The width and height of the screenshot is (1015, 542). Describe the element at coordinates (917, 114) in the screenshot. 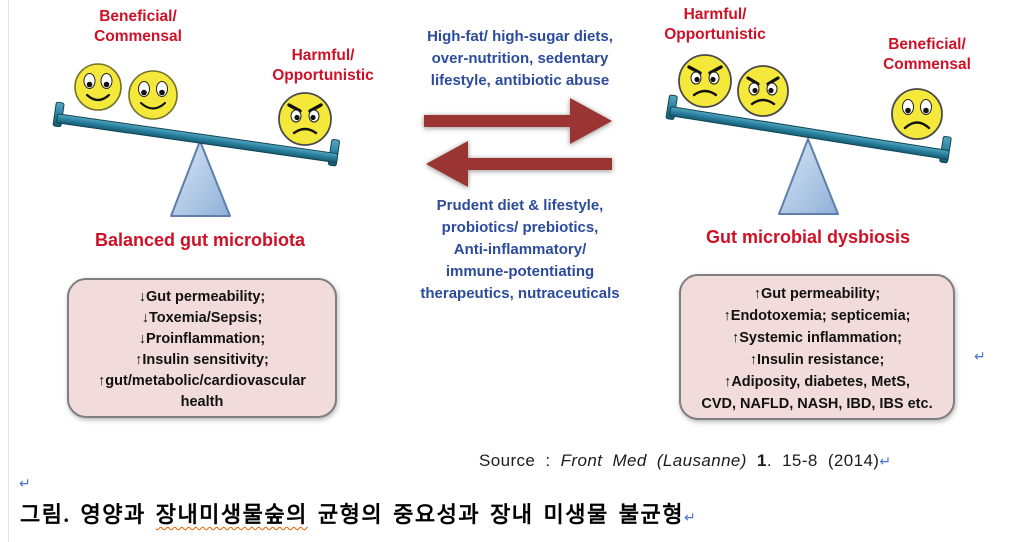

I see `sad-face-icon` at that location.